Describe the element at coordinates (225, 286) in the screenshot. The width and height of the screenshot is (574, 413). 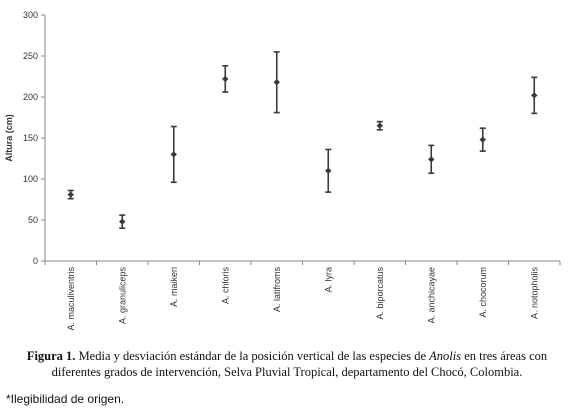
I see `x-category-label: A. chloris` at that location.